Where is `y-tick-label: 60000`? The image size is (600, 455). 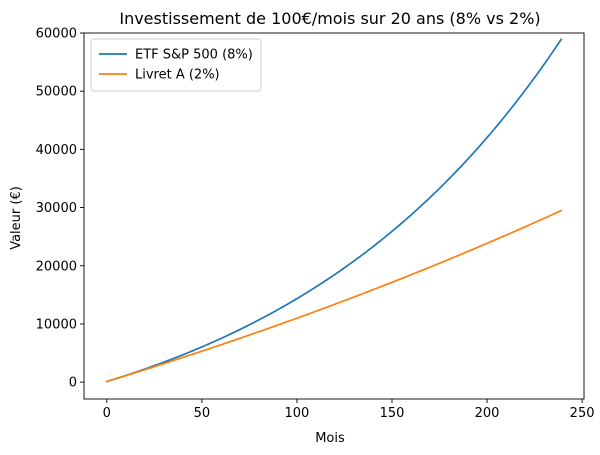
y-tick-label: 60000 is located at coordinates (56, 34).